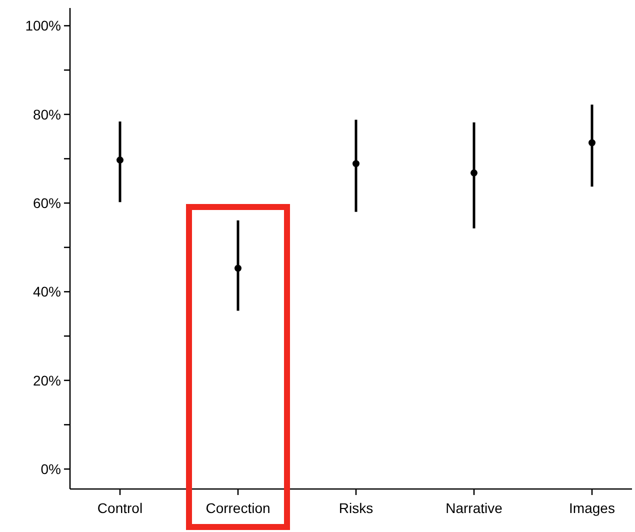 Image resolution: width=635 pixels, height=532 pixels. What do you see at coordinates (46, 380) in the screenshot?
I see `y-tick-label: 20%` at bounding box center [46, 380].